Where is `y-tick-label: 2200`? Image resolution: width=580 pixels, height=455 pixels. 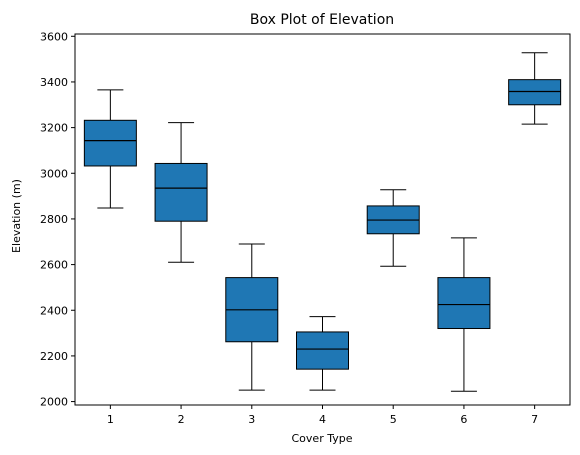 y-tick-label: 2200 is located at coordinates (54, 356).